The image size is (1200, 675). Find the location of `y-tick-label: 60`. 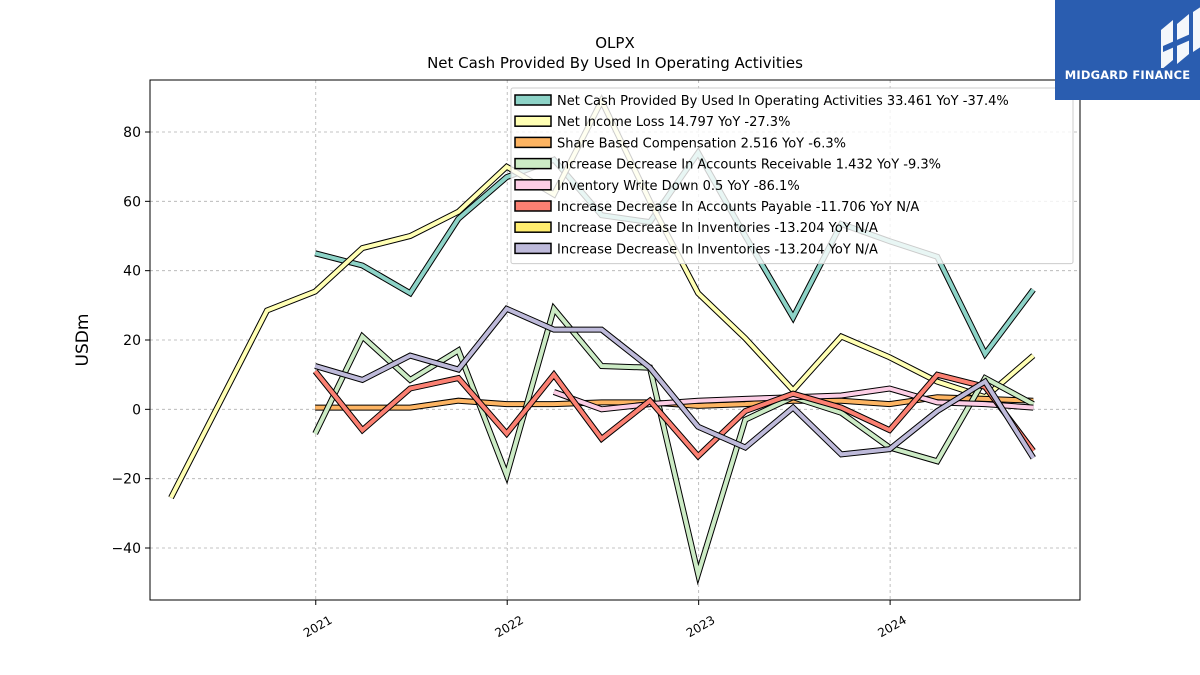

y-tick-label: 60 is located at coordinates (132, 202).